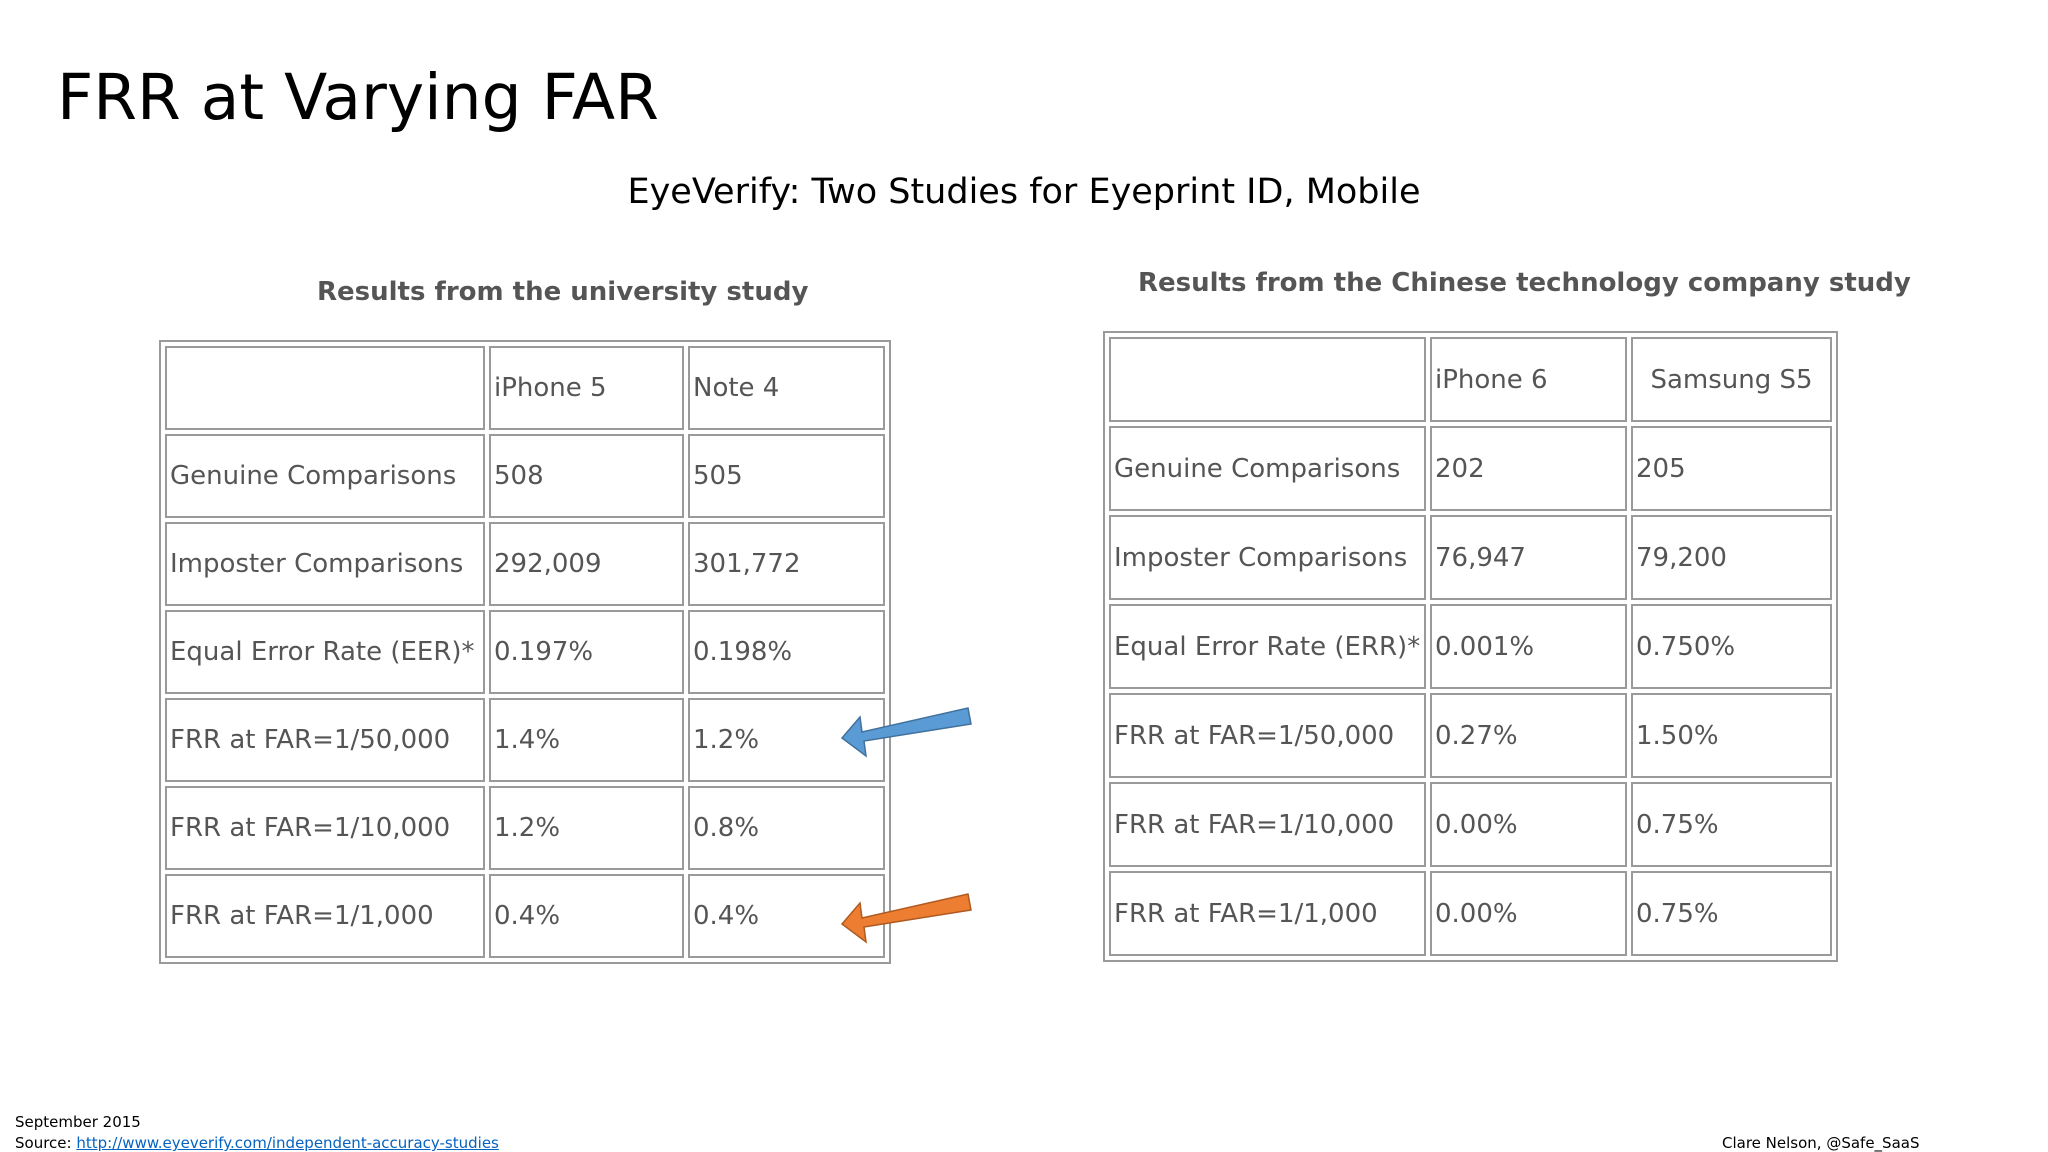 The width and height of the screenshot is (2048, 1152). I want to click on table-row: Equal Error Rate (EER)* 0.197% 0.198%, so click(525, 652).